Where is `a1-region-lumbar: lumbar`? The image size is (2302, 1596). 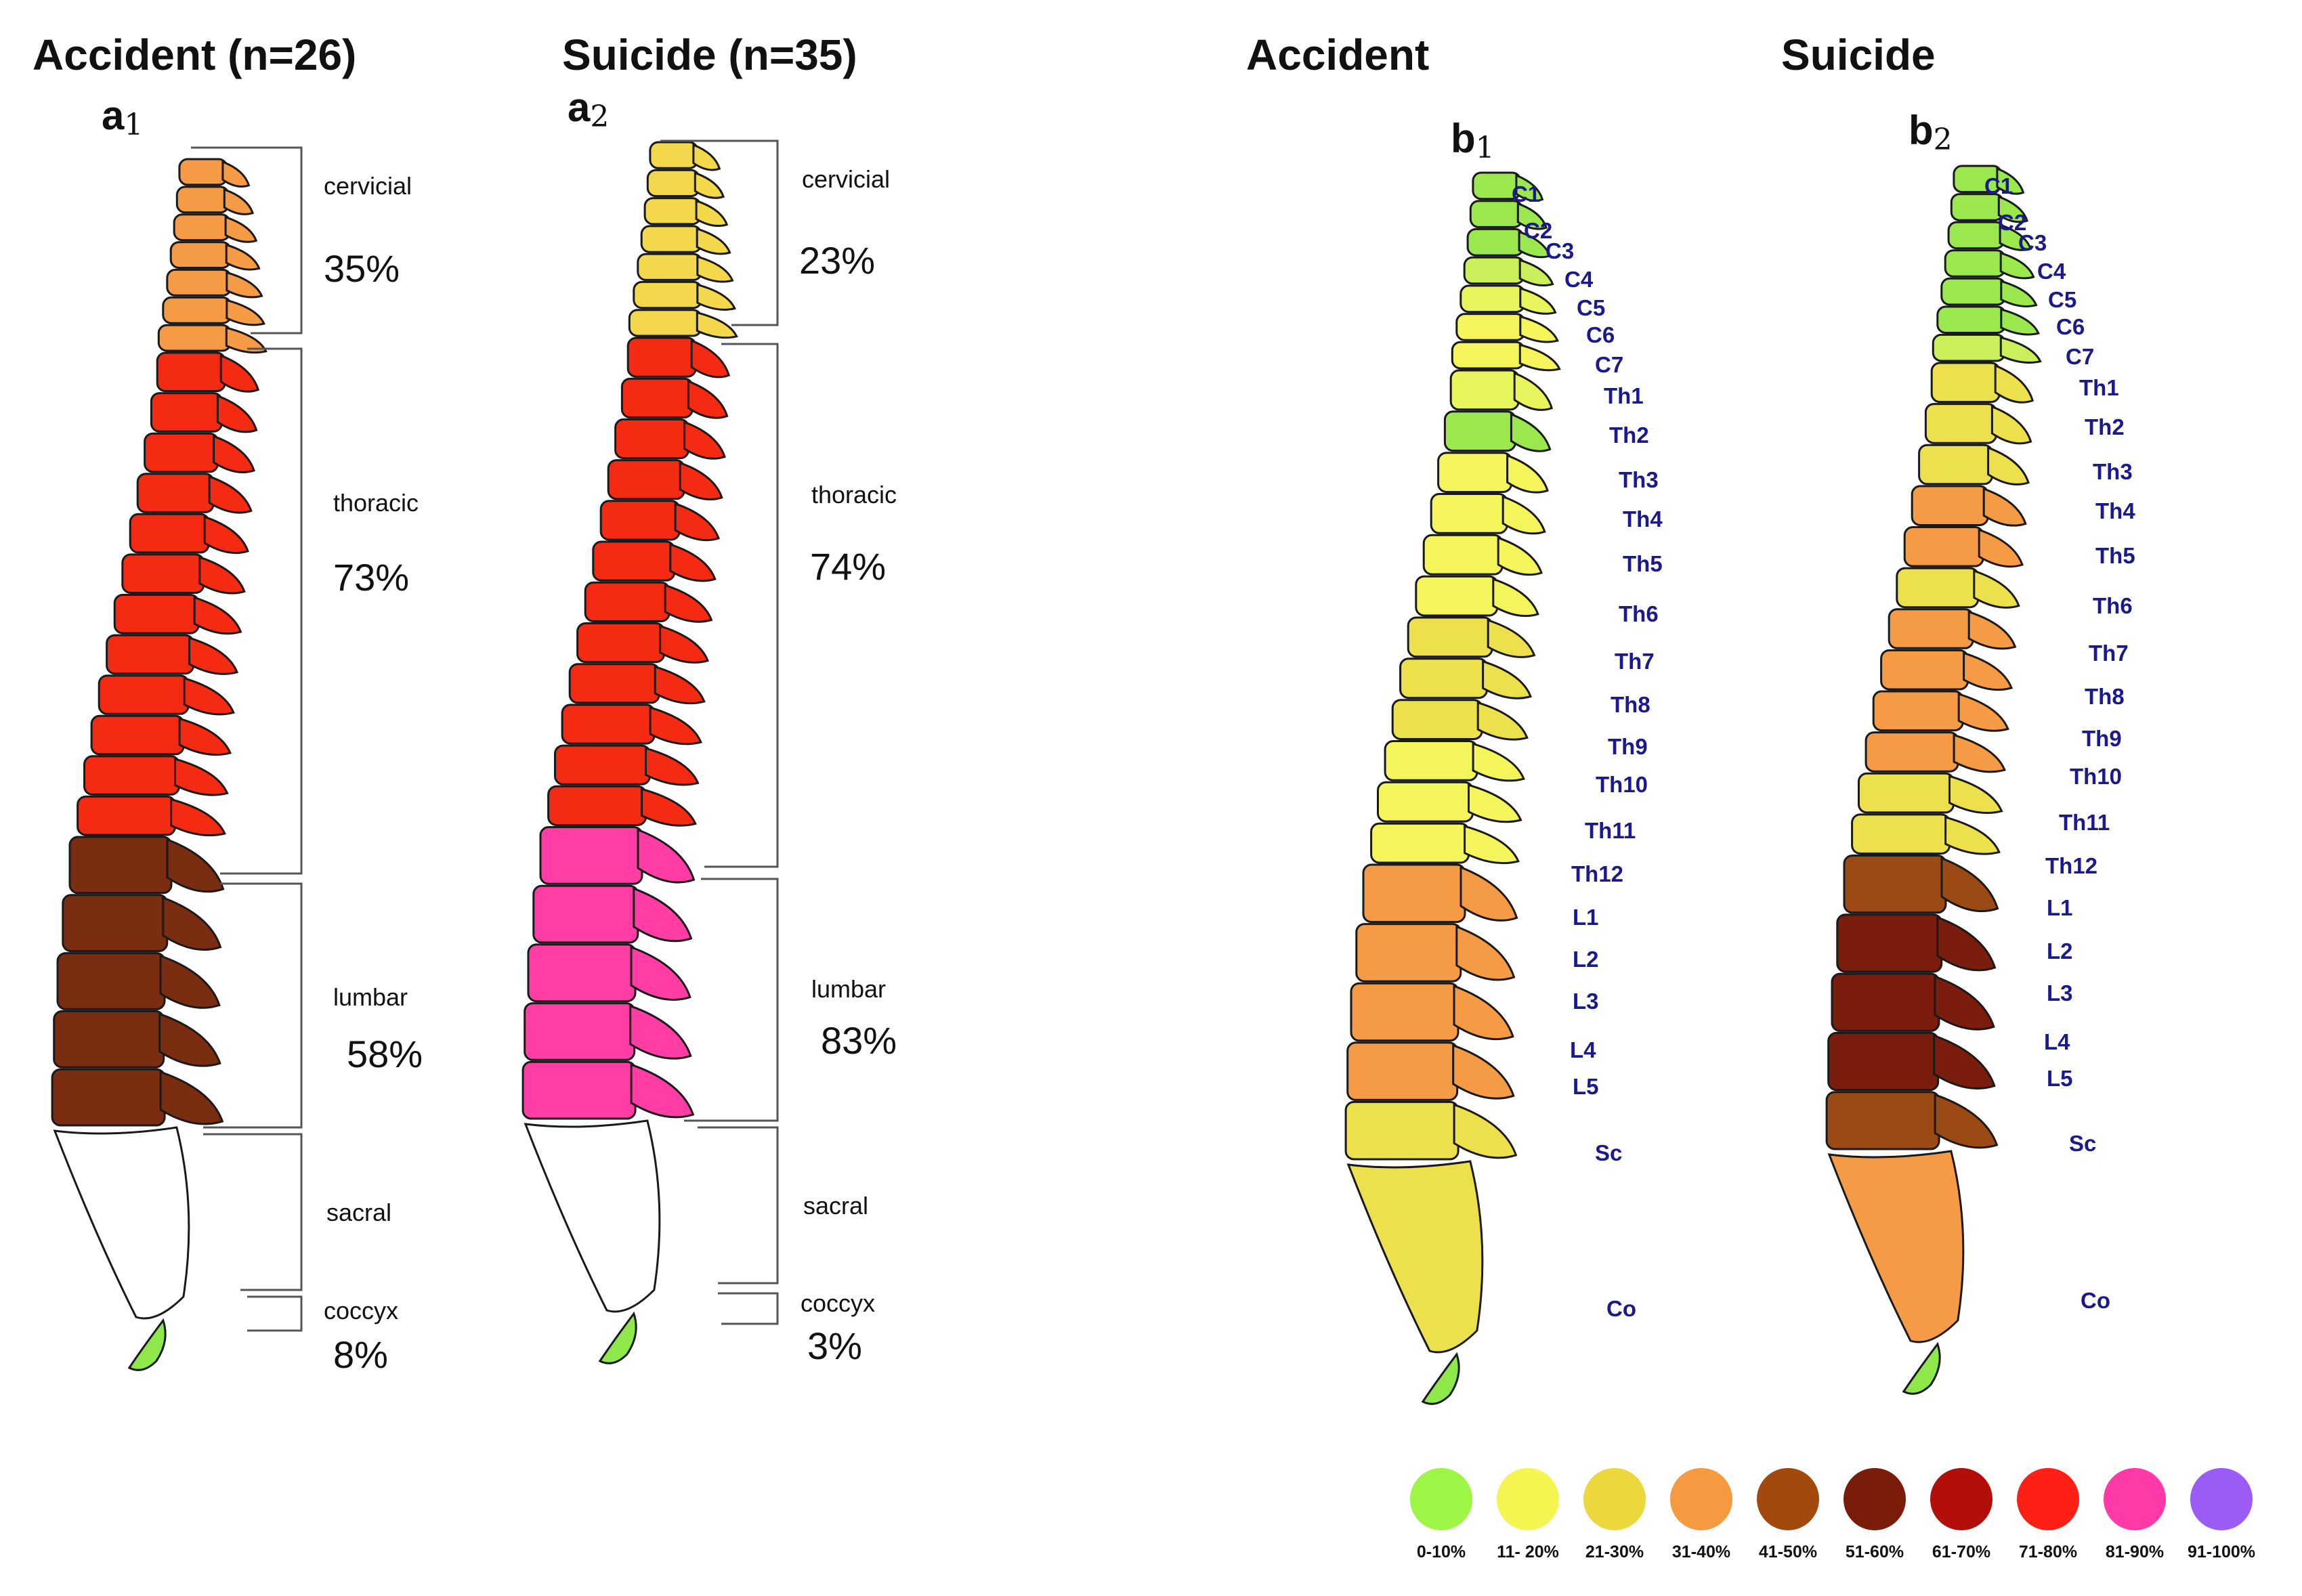
a1-region-lumbar: lumbar is located at coordinates (370, 997).